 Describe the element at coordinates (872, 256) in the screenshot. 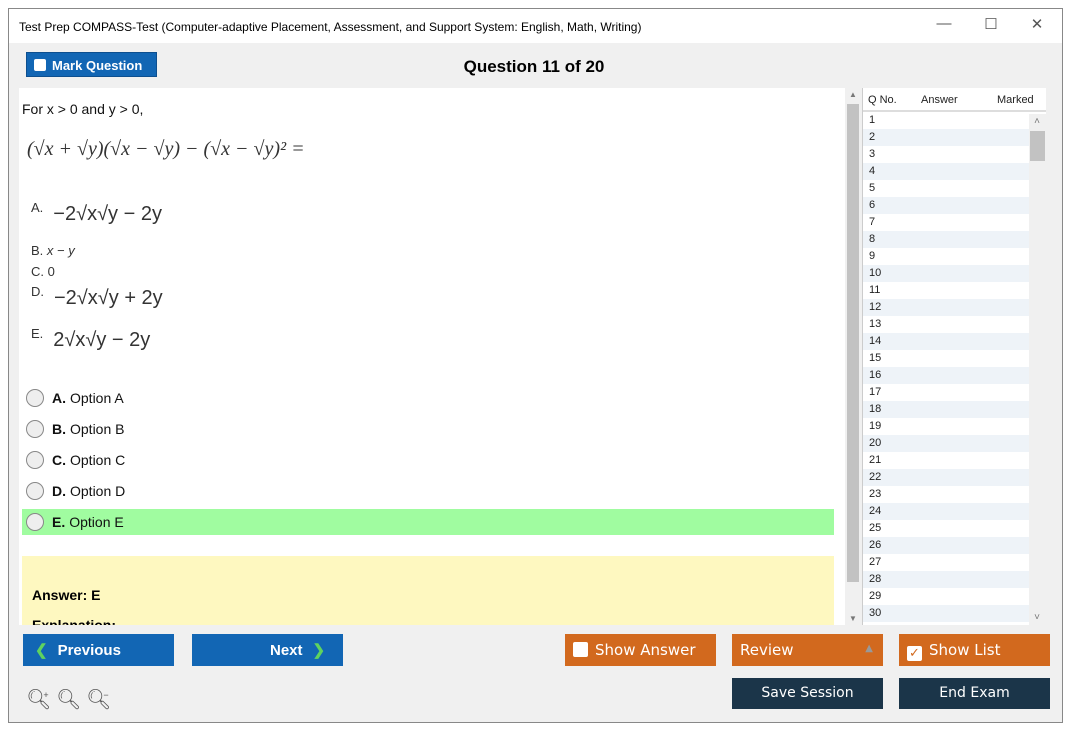

I see `question-list-row: 9` at that location.